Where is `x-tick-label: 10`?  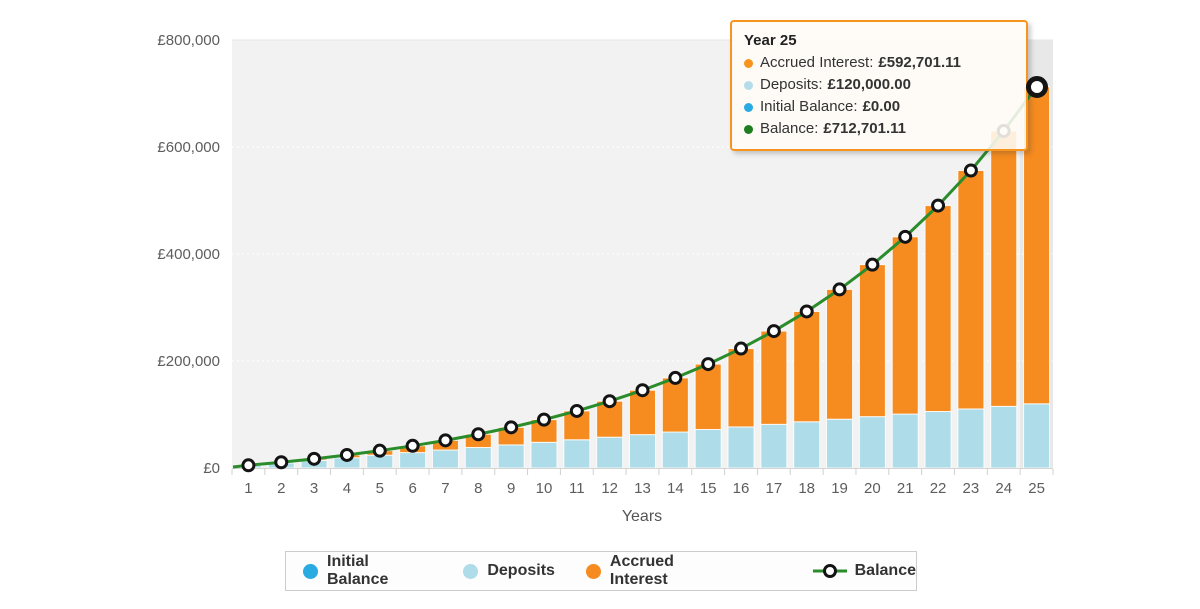 x-tick-label: 10 is located at coordinates (544, 488).